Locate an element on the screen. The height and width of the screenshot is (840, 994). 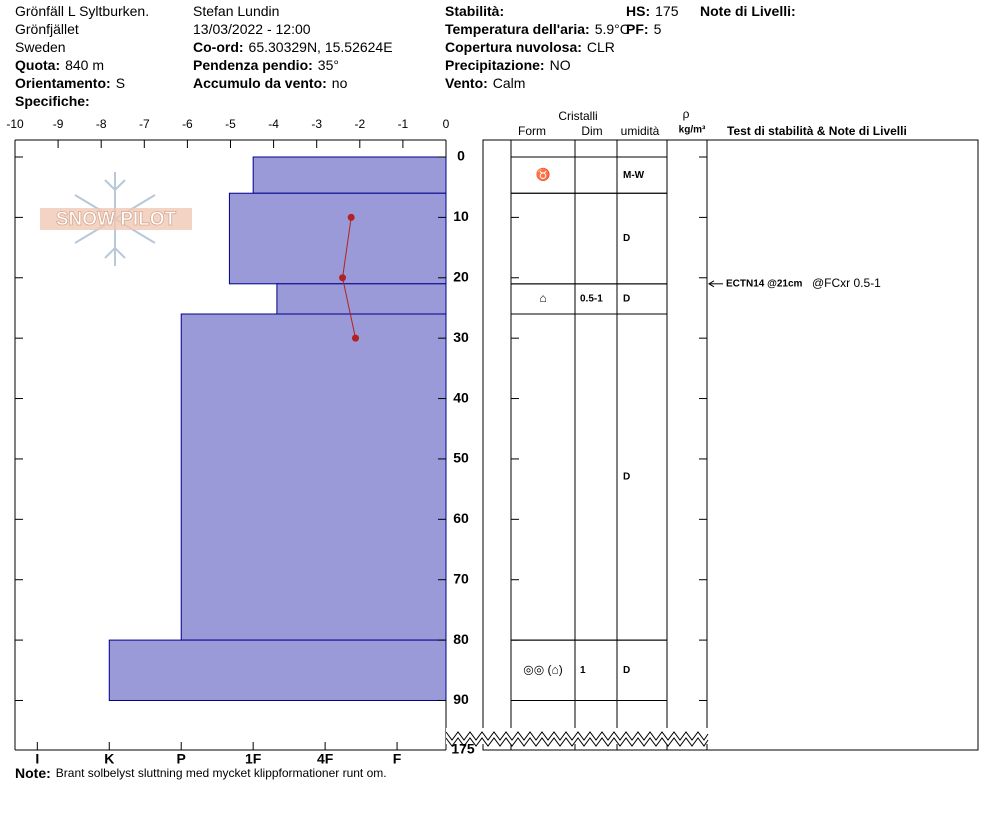
field: Stefan Lundin is located at coordinates (236, 11).